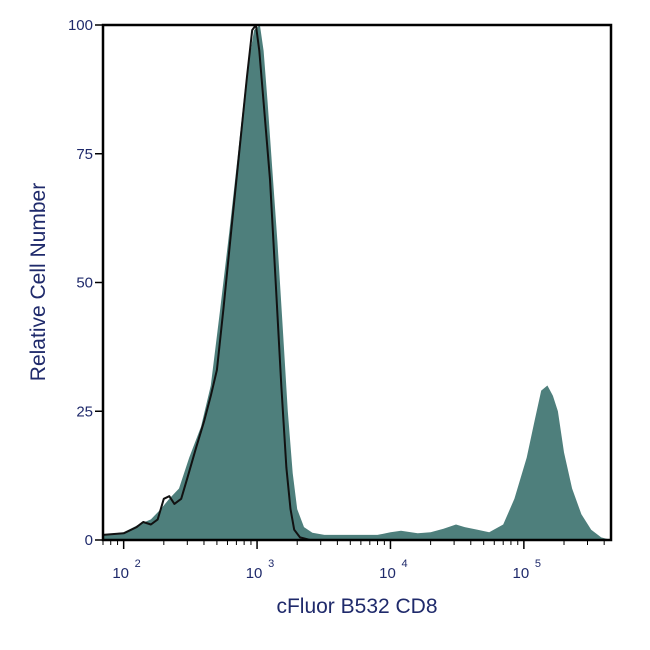 This screenshot has height=650, width=650. Describe the element at coordinates (271, 564) in the screenshot. I see `x-tick-label-exponent: 3` at that location.